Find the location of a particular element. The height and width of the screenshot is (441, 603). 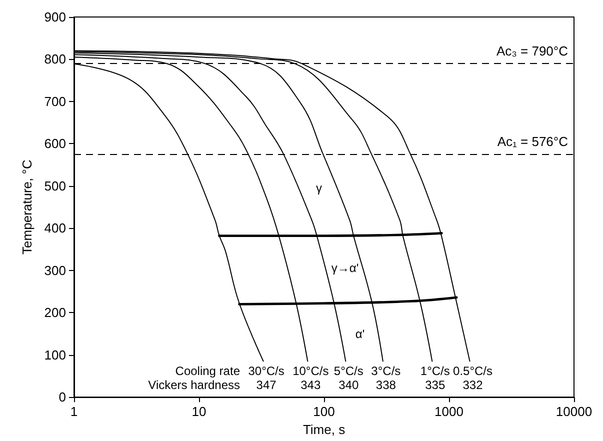

annotation: 340 is located at coordinates (348, 385).